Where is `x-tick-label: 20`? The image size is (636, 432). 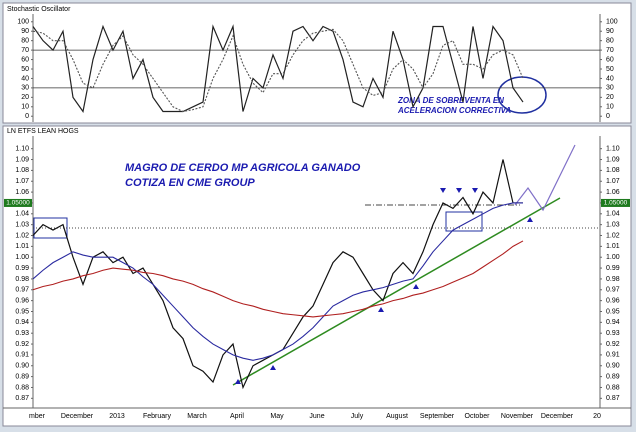 x-tick-label: 20 is located at coordinates (597, 416).